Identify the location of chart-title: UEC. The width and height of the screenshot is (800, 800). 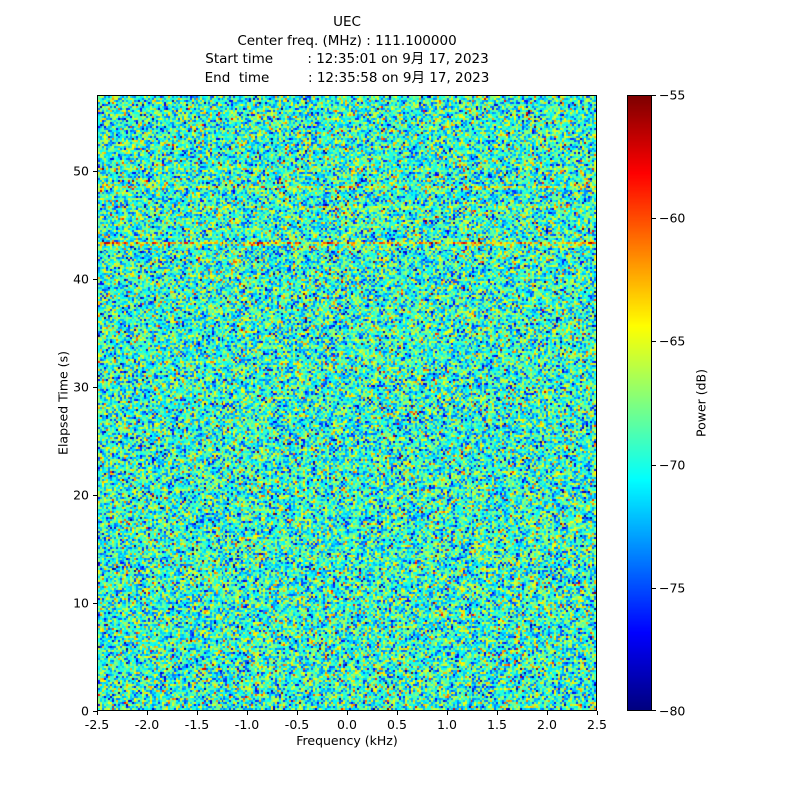
(347, 22).